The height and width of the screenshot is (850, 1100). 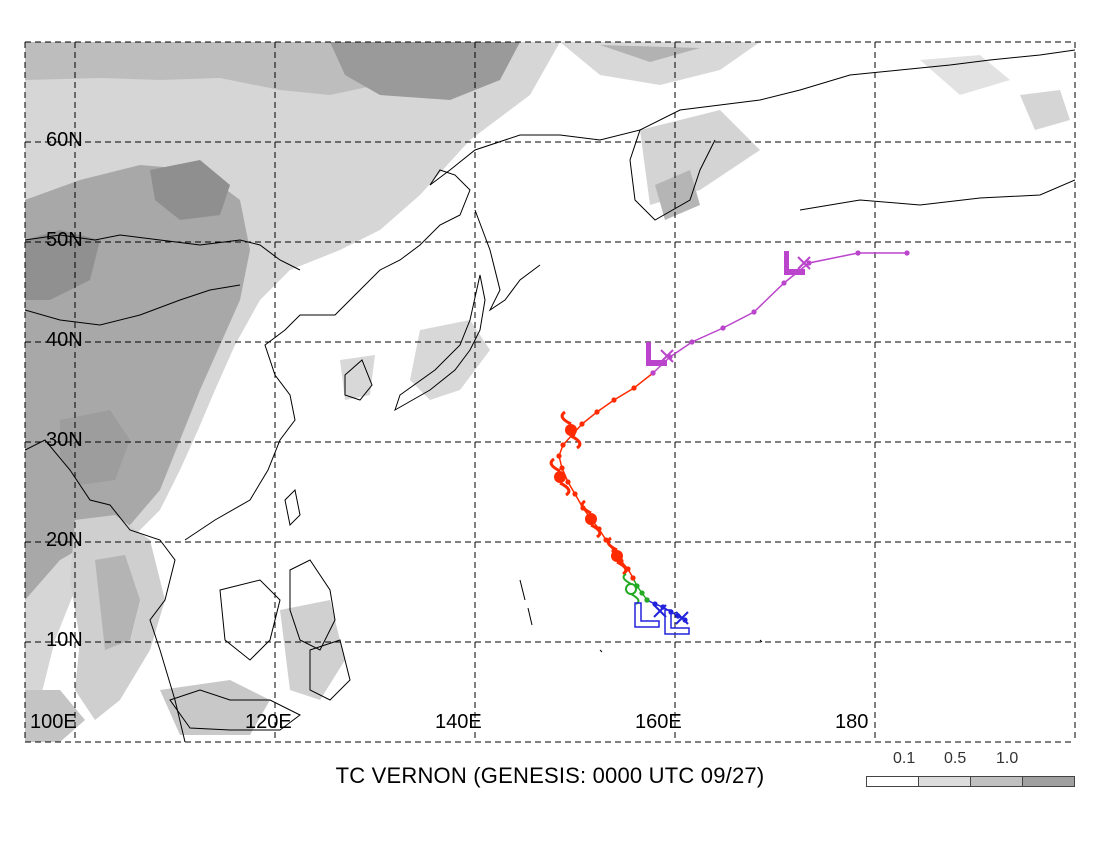 I want to click on legend-label-0-1: 0.1, so click(x=904, y=758).